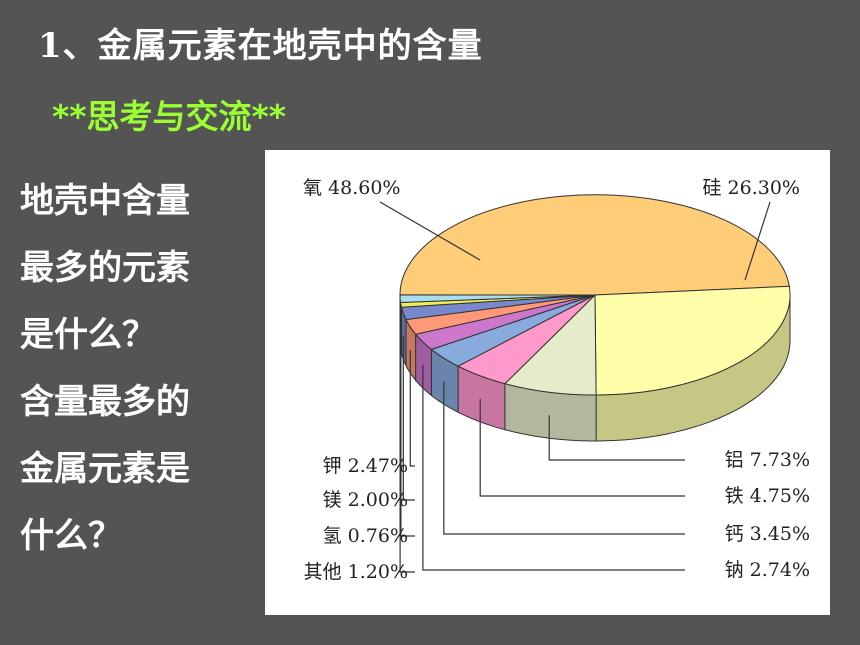 The image size is (860, 645). I want to click on leader-line-硅, so click(757, 241).